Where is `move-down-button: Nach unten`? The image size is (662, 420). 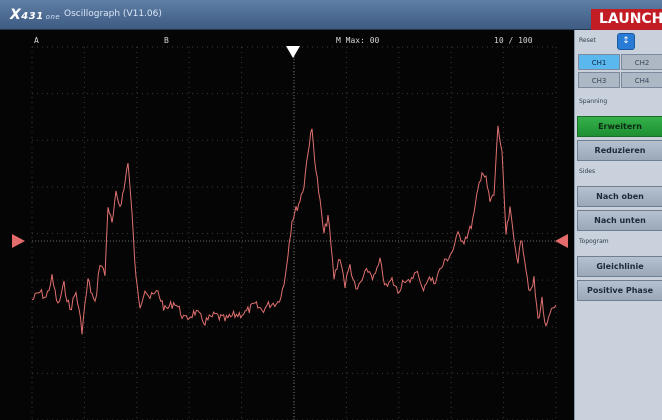
move-down-button: Nach unten is located at coordinates (619, 220).